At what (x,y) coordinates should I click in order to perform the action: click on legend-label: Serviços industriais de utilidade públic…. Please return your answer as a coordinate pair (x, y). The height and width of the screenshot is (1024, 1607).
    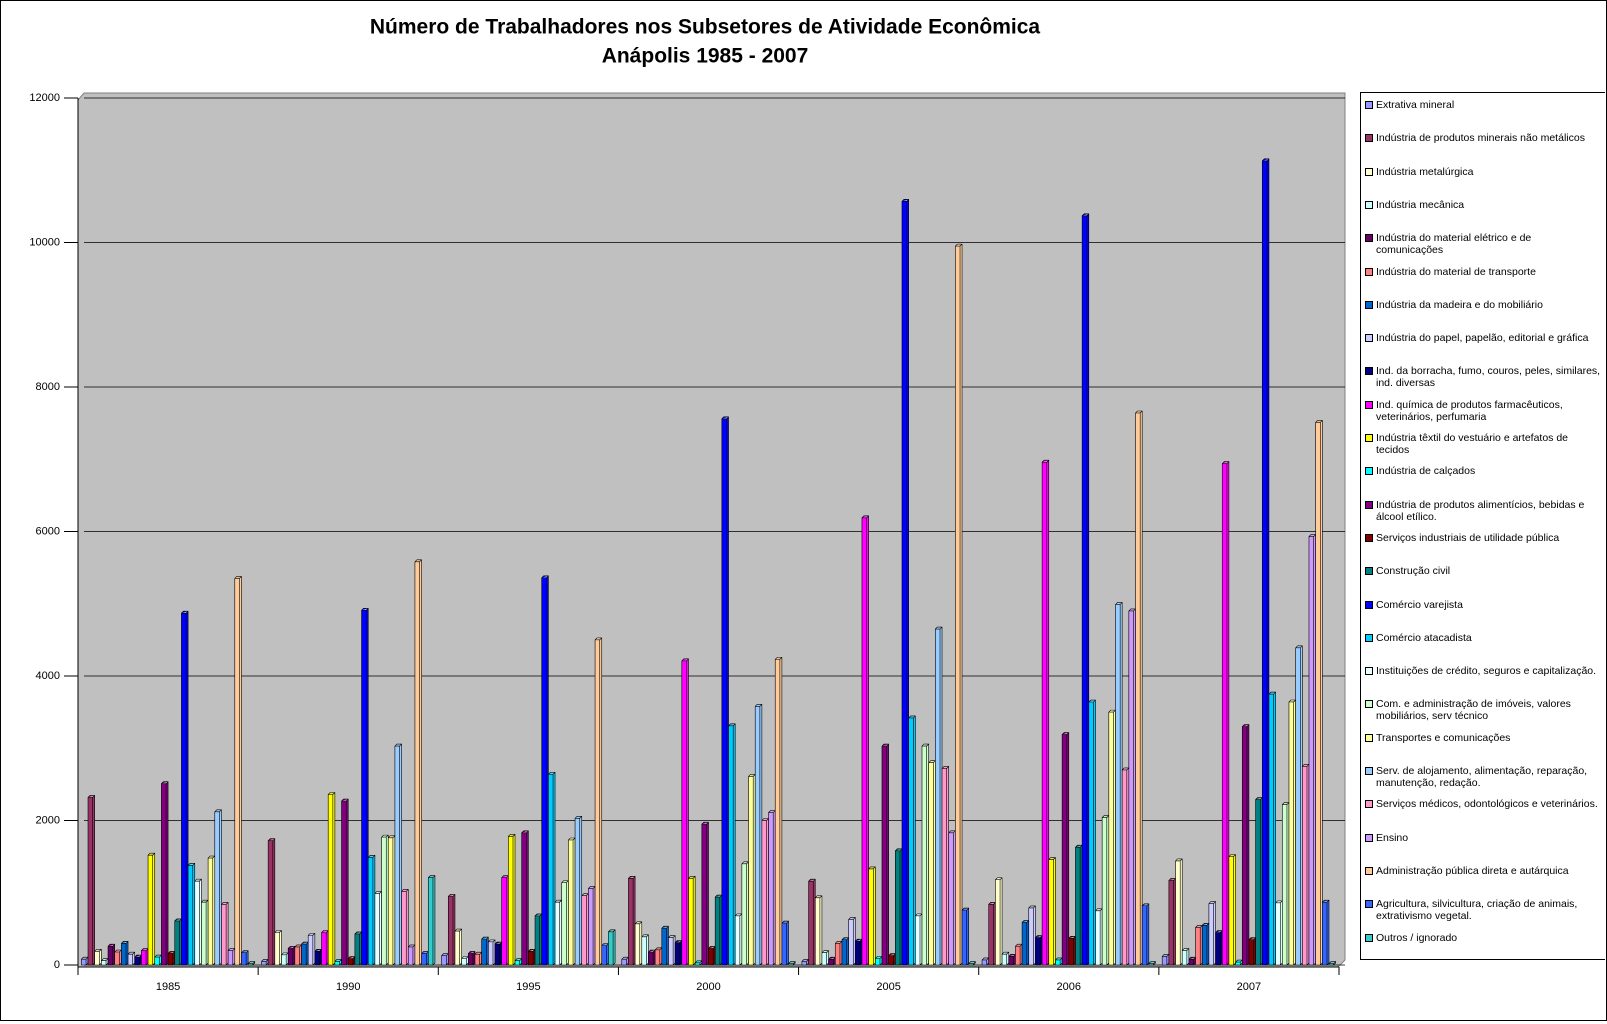
    Looking at the image, I should click on (1468, 537).